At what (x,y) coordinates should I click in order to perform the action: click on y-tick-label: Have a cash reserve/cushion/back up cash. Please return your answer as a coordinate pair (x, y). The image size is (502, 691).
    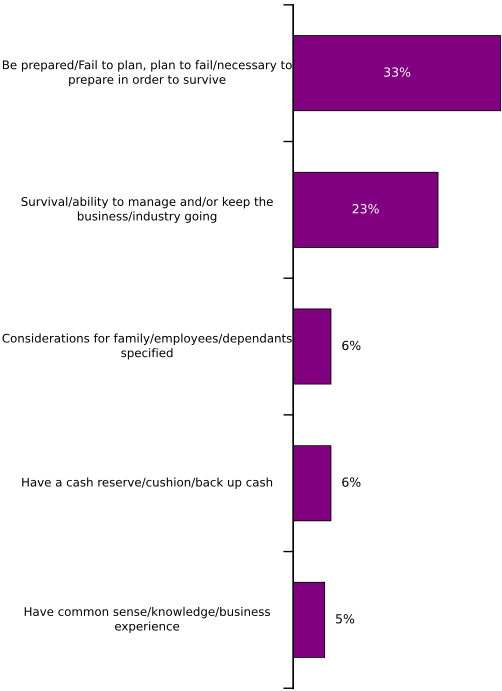
    Looking at the image, I should click on (147, 483).